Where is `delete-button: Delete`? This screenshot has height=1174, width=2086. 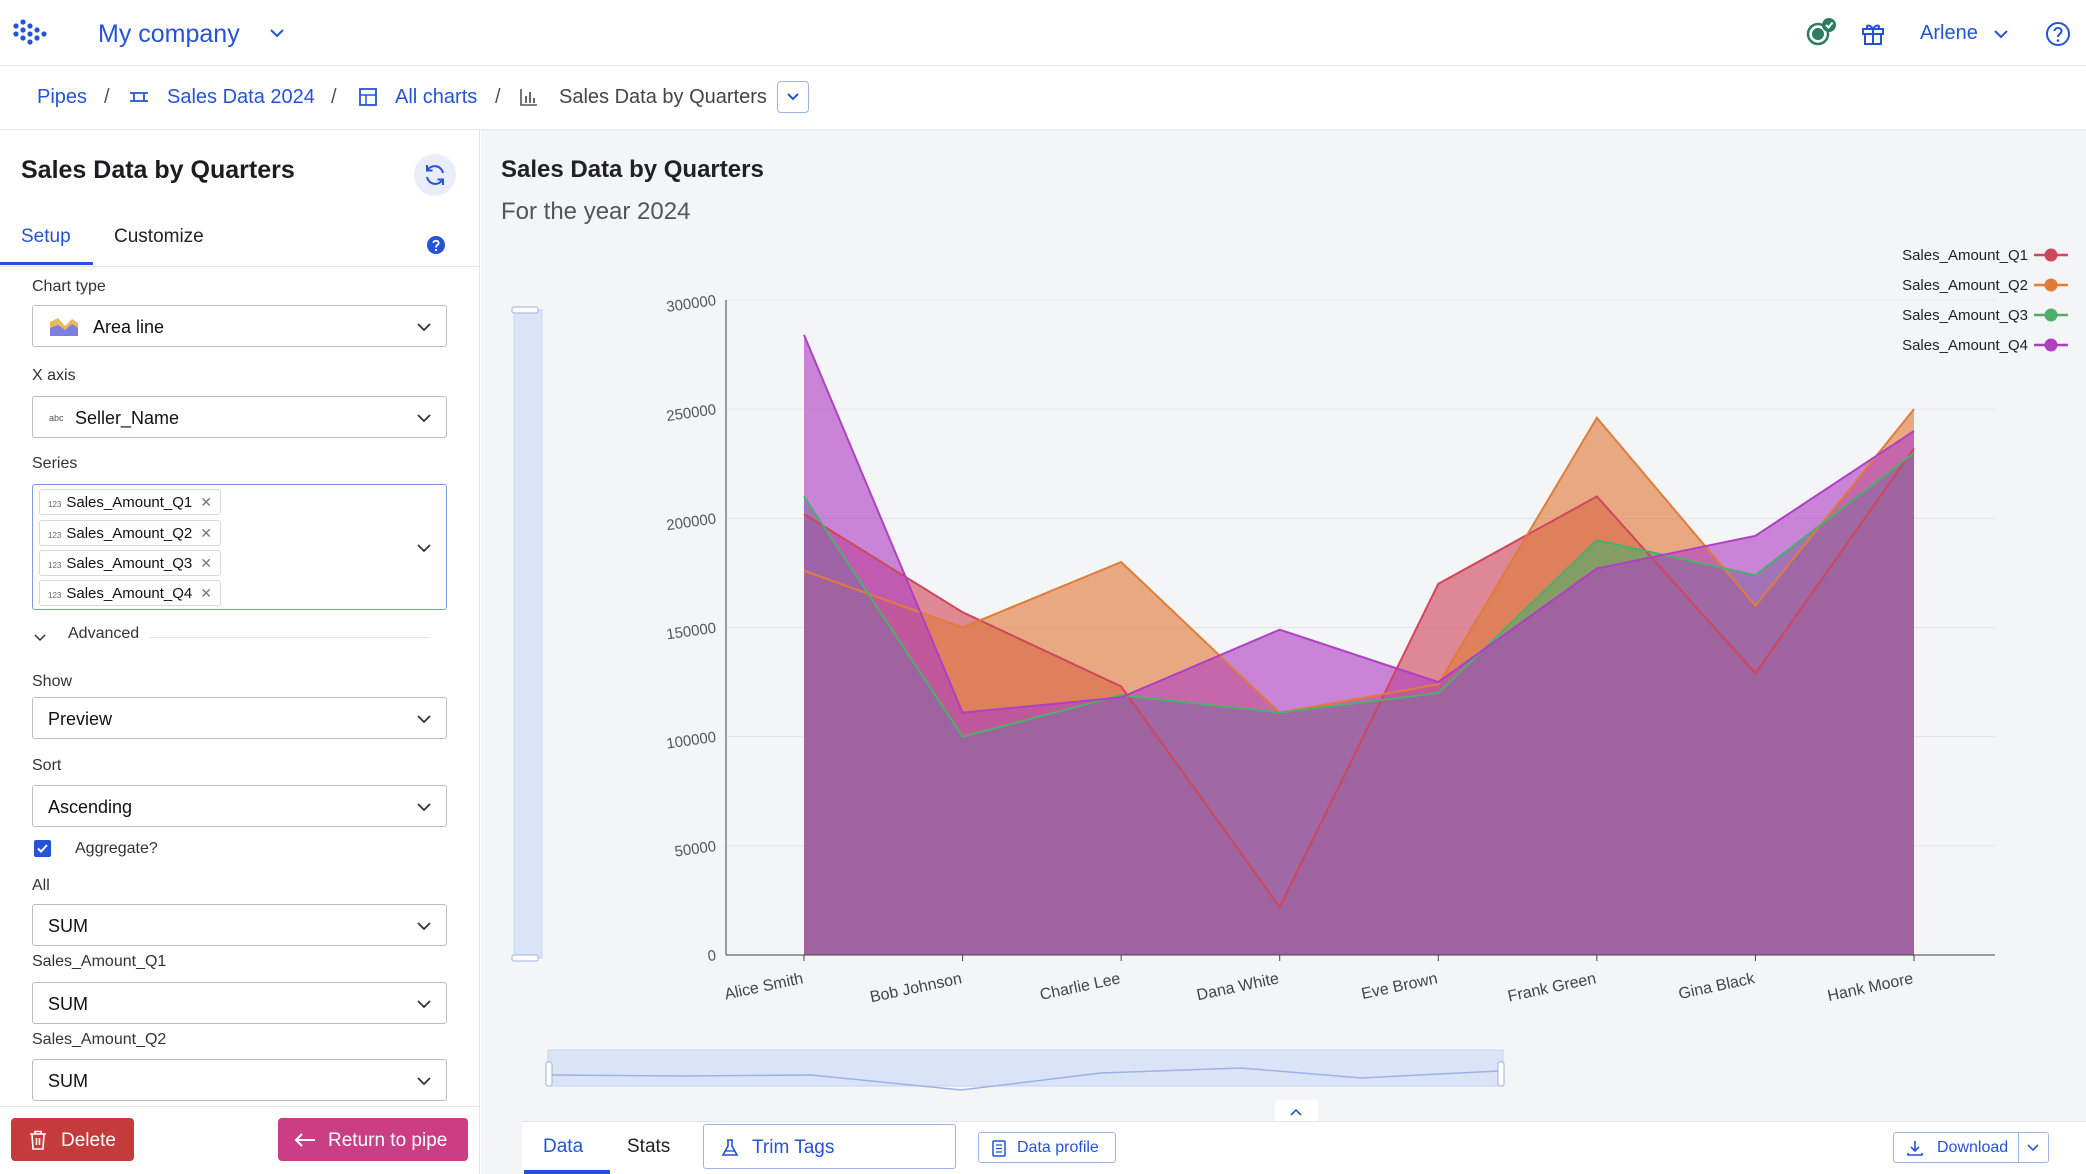 delete-button: Delete is located at coordinates (72, 1139).